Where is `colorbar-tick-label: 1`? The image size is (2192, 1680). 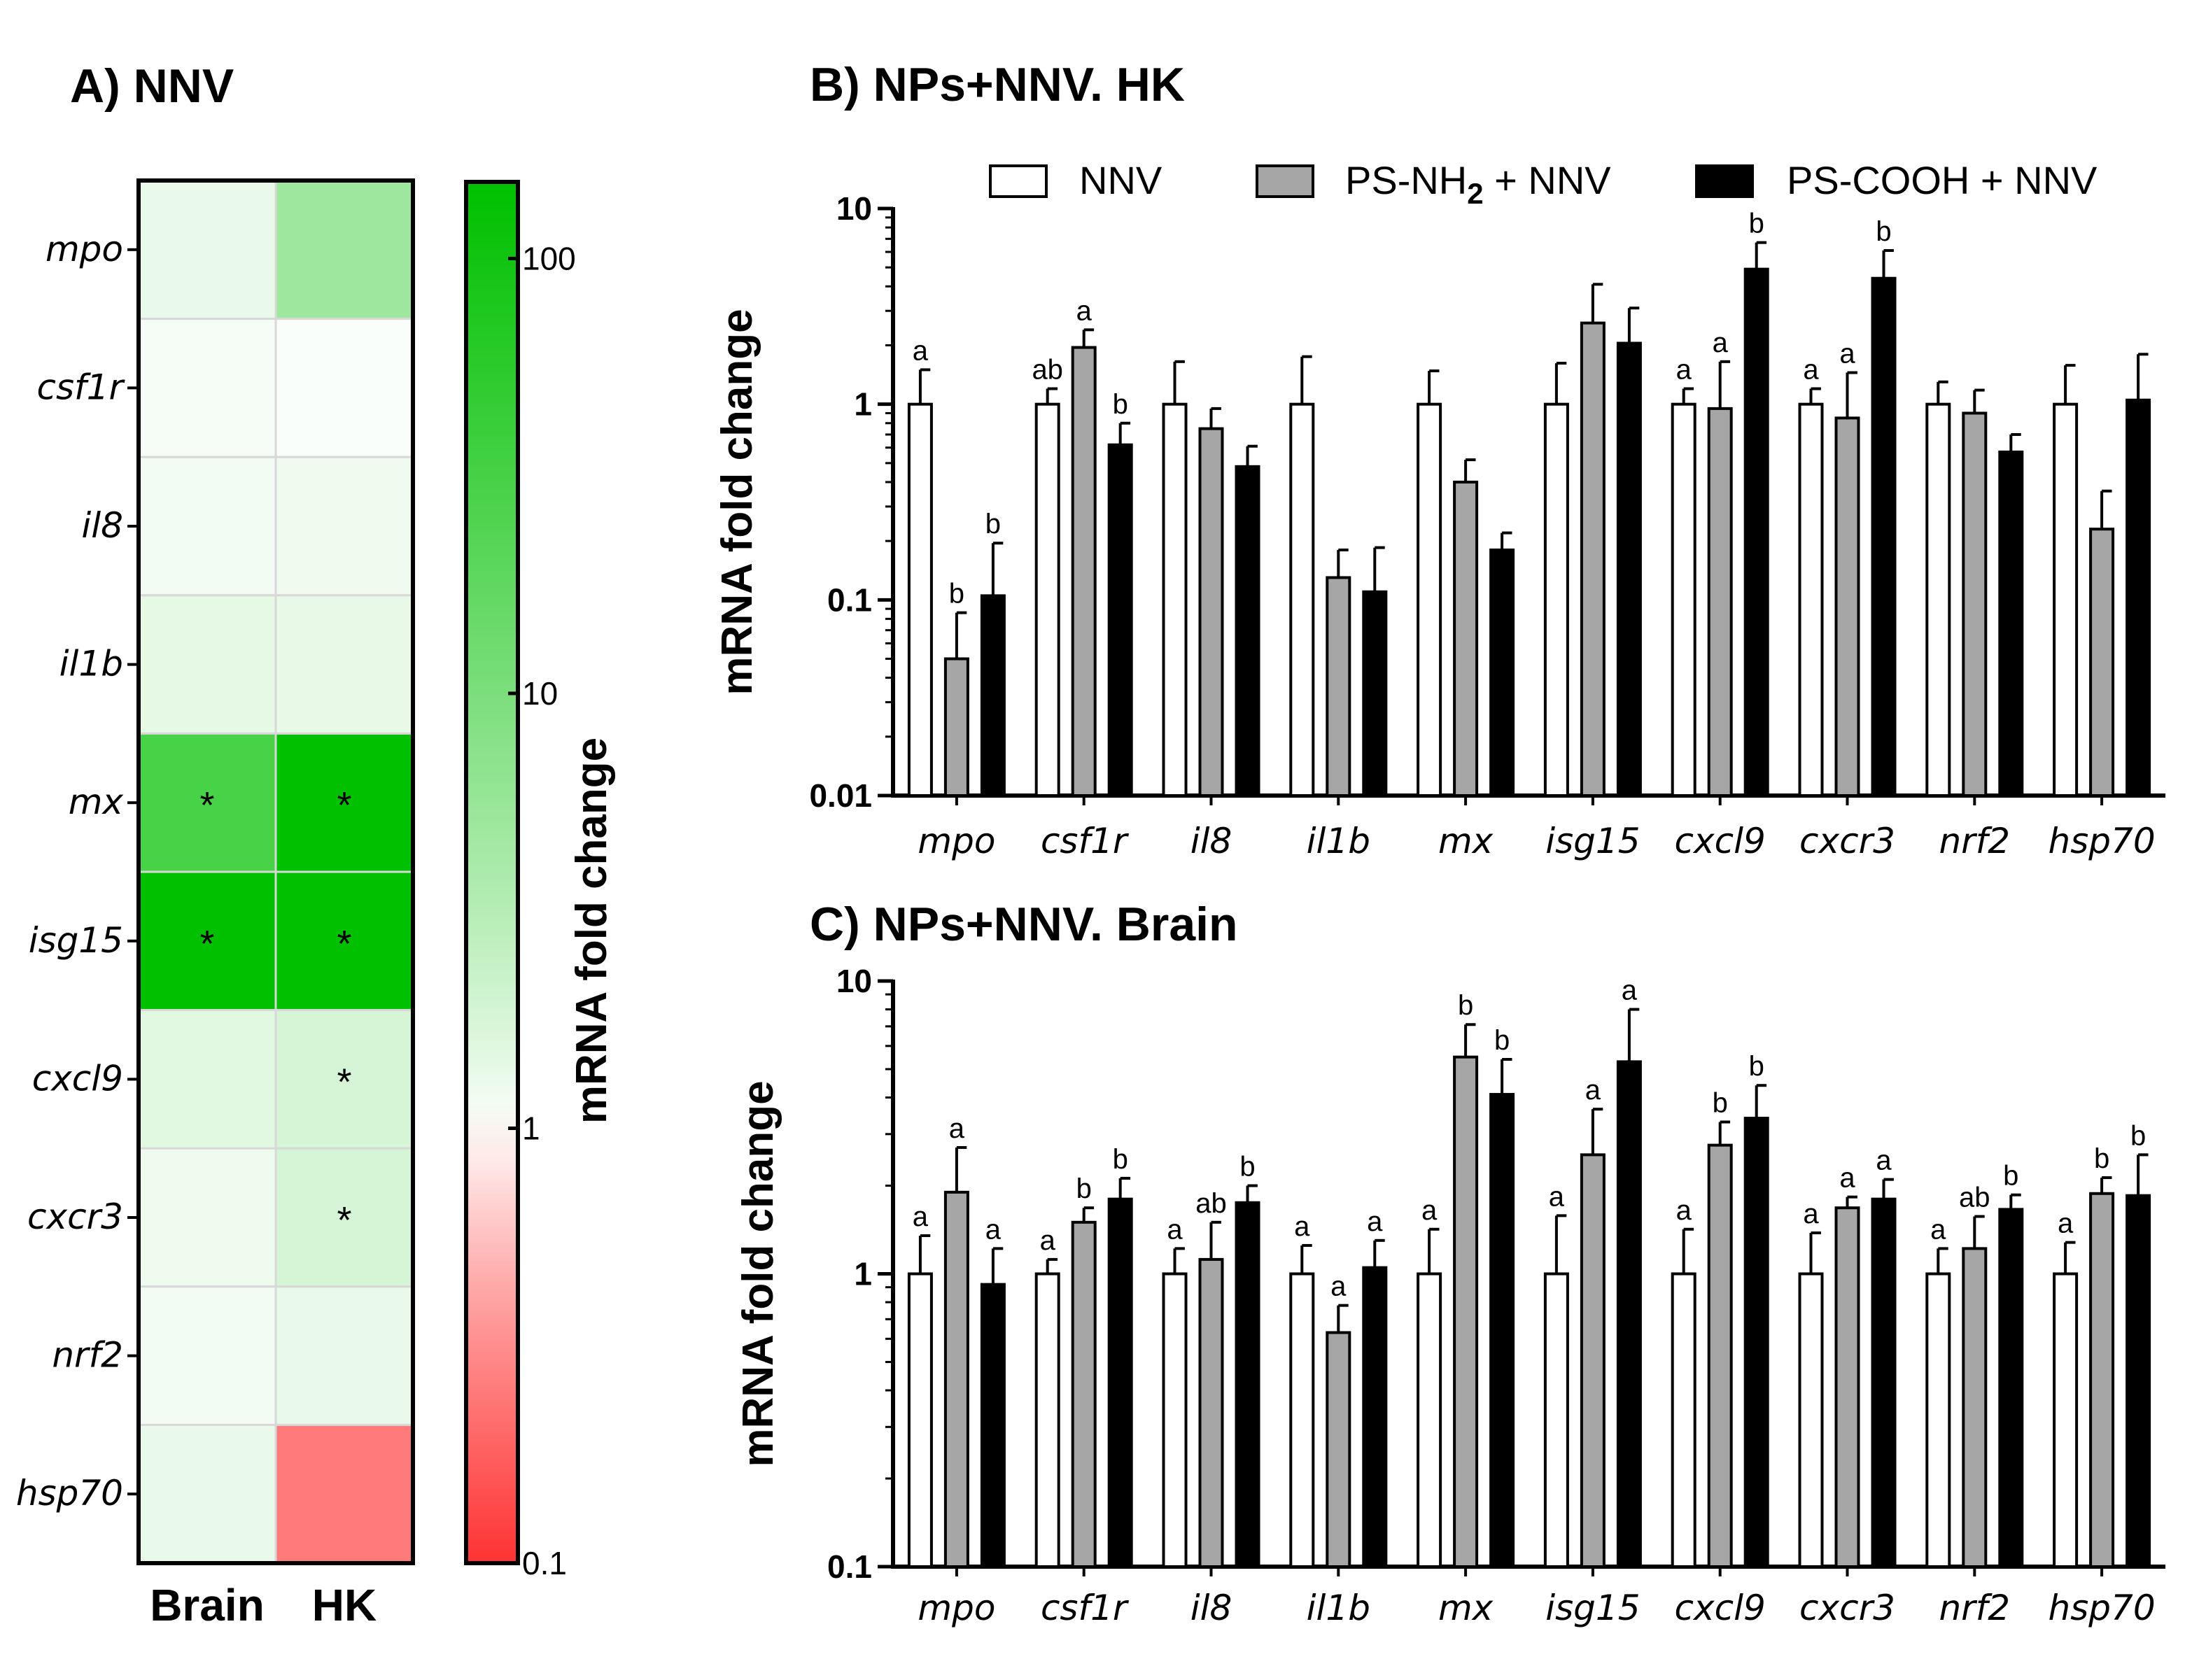 colorbar-tick-label: 1 is located at coordinates (531, 1128).